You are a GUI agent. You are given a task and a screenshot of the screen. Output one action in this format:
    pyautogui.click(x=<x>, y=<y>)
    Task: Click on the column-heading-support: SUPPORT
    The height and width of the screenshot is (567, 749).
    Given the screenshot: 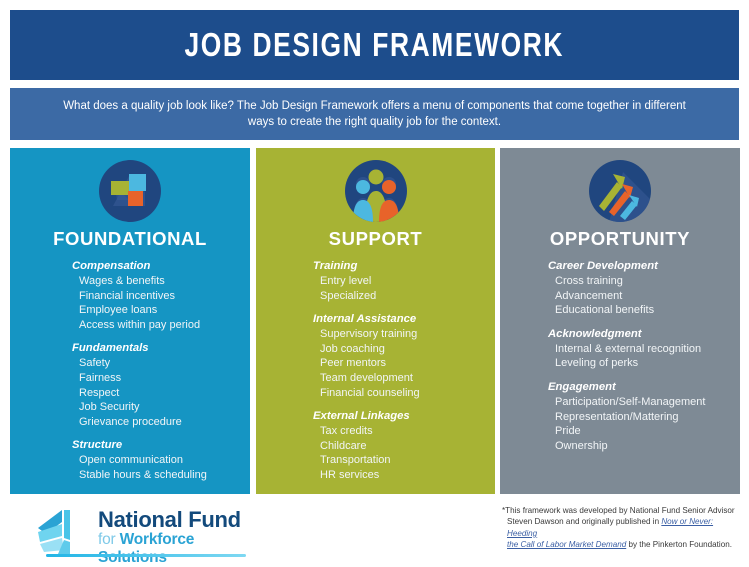 What is the action you would take?
    pyautogui.click(x=375, y=238)
    